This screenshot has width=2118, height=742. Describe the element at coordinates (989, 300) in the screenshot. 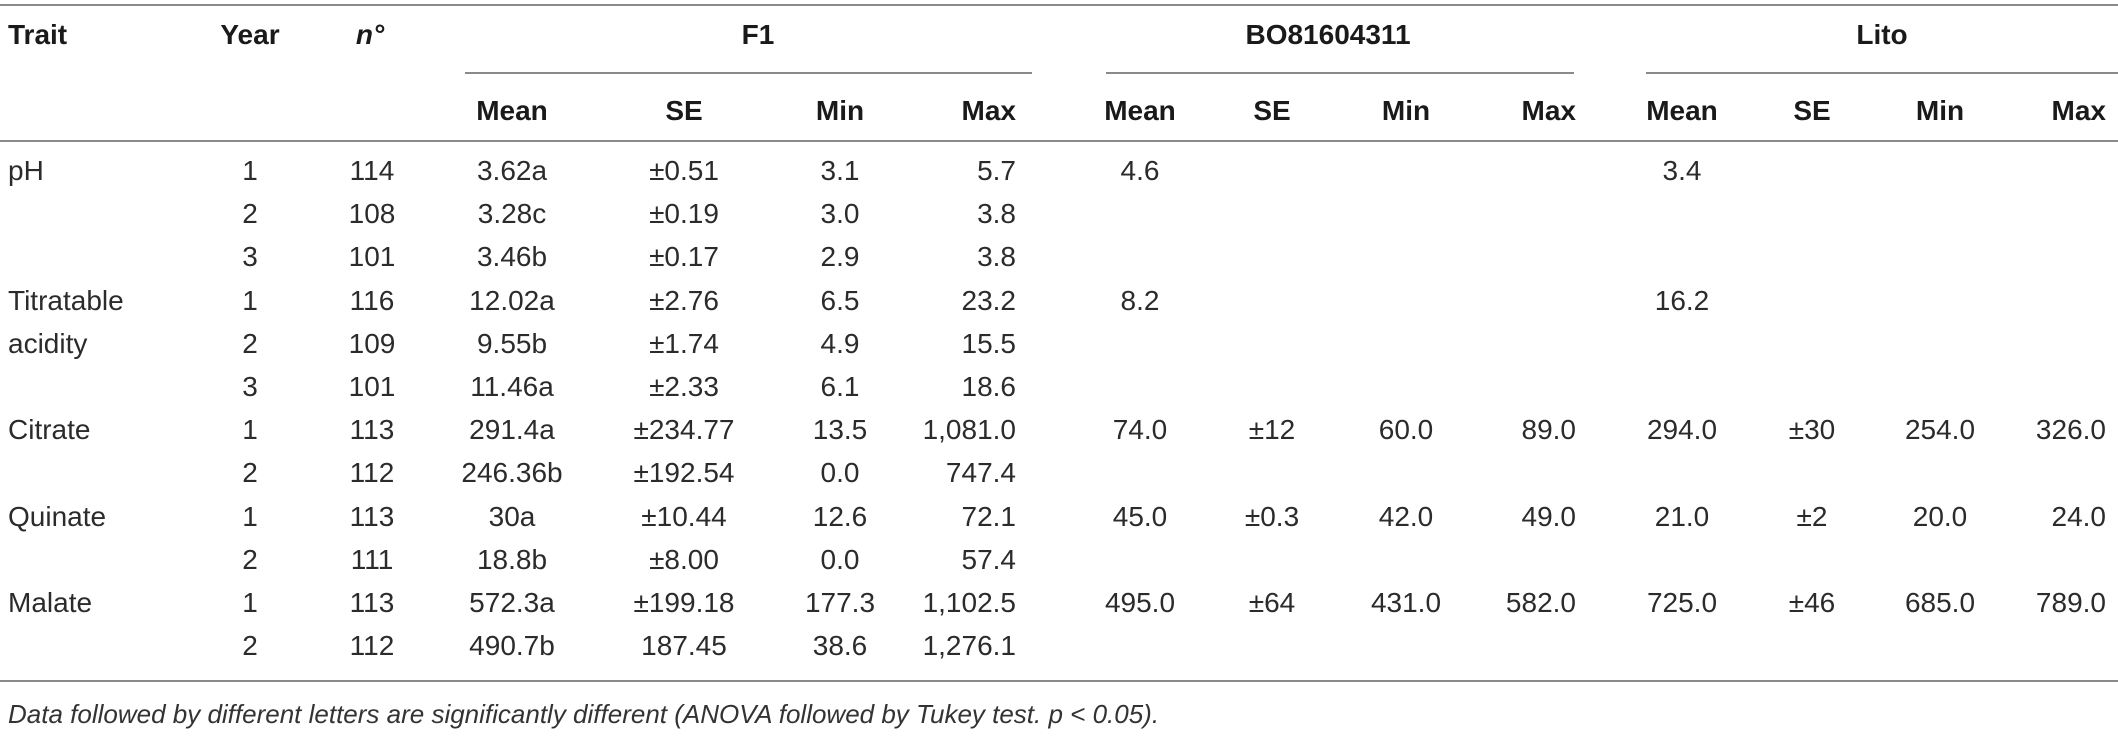

I see `table-cell: 23.2` at that location.